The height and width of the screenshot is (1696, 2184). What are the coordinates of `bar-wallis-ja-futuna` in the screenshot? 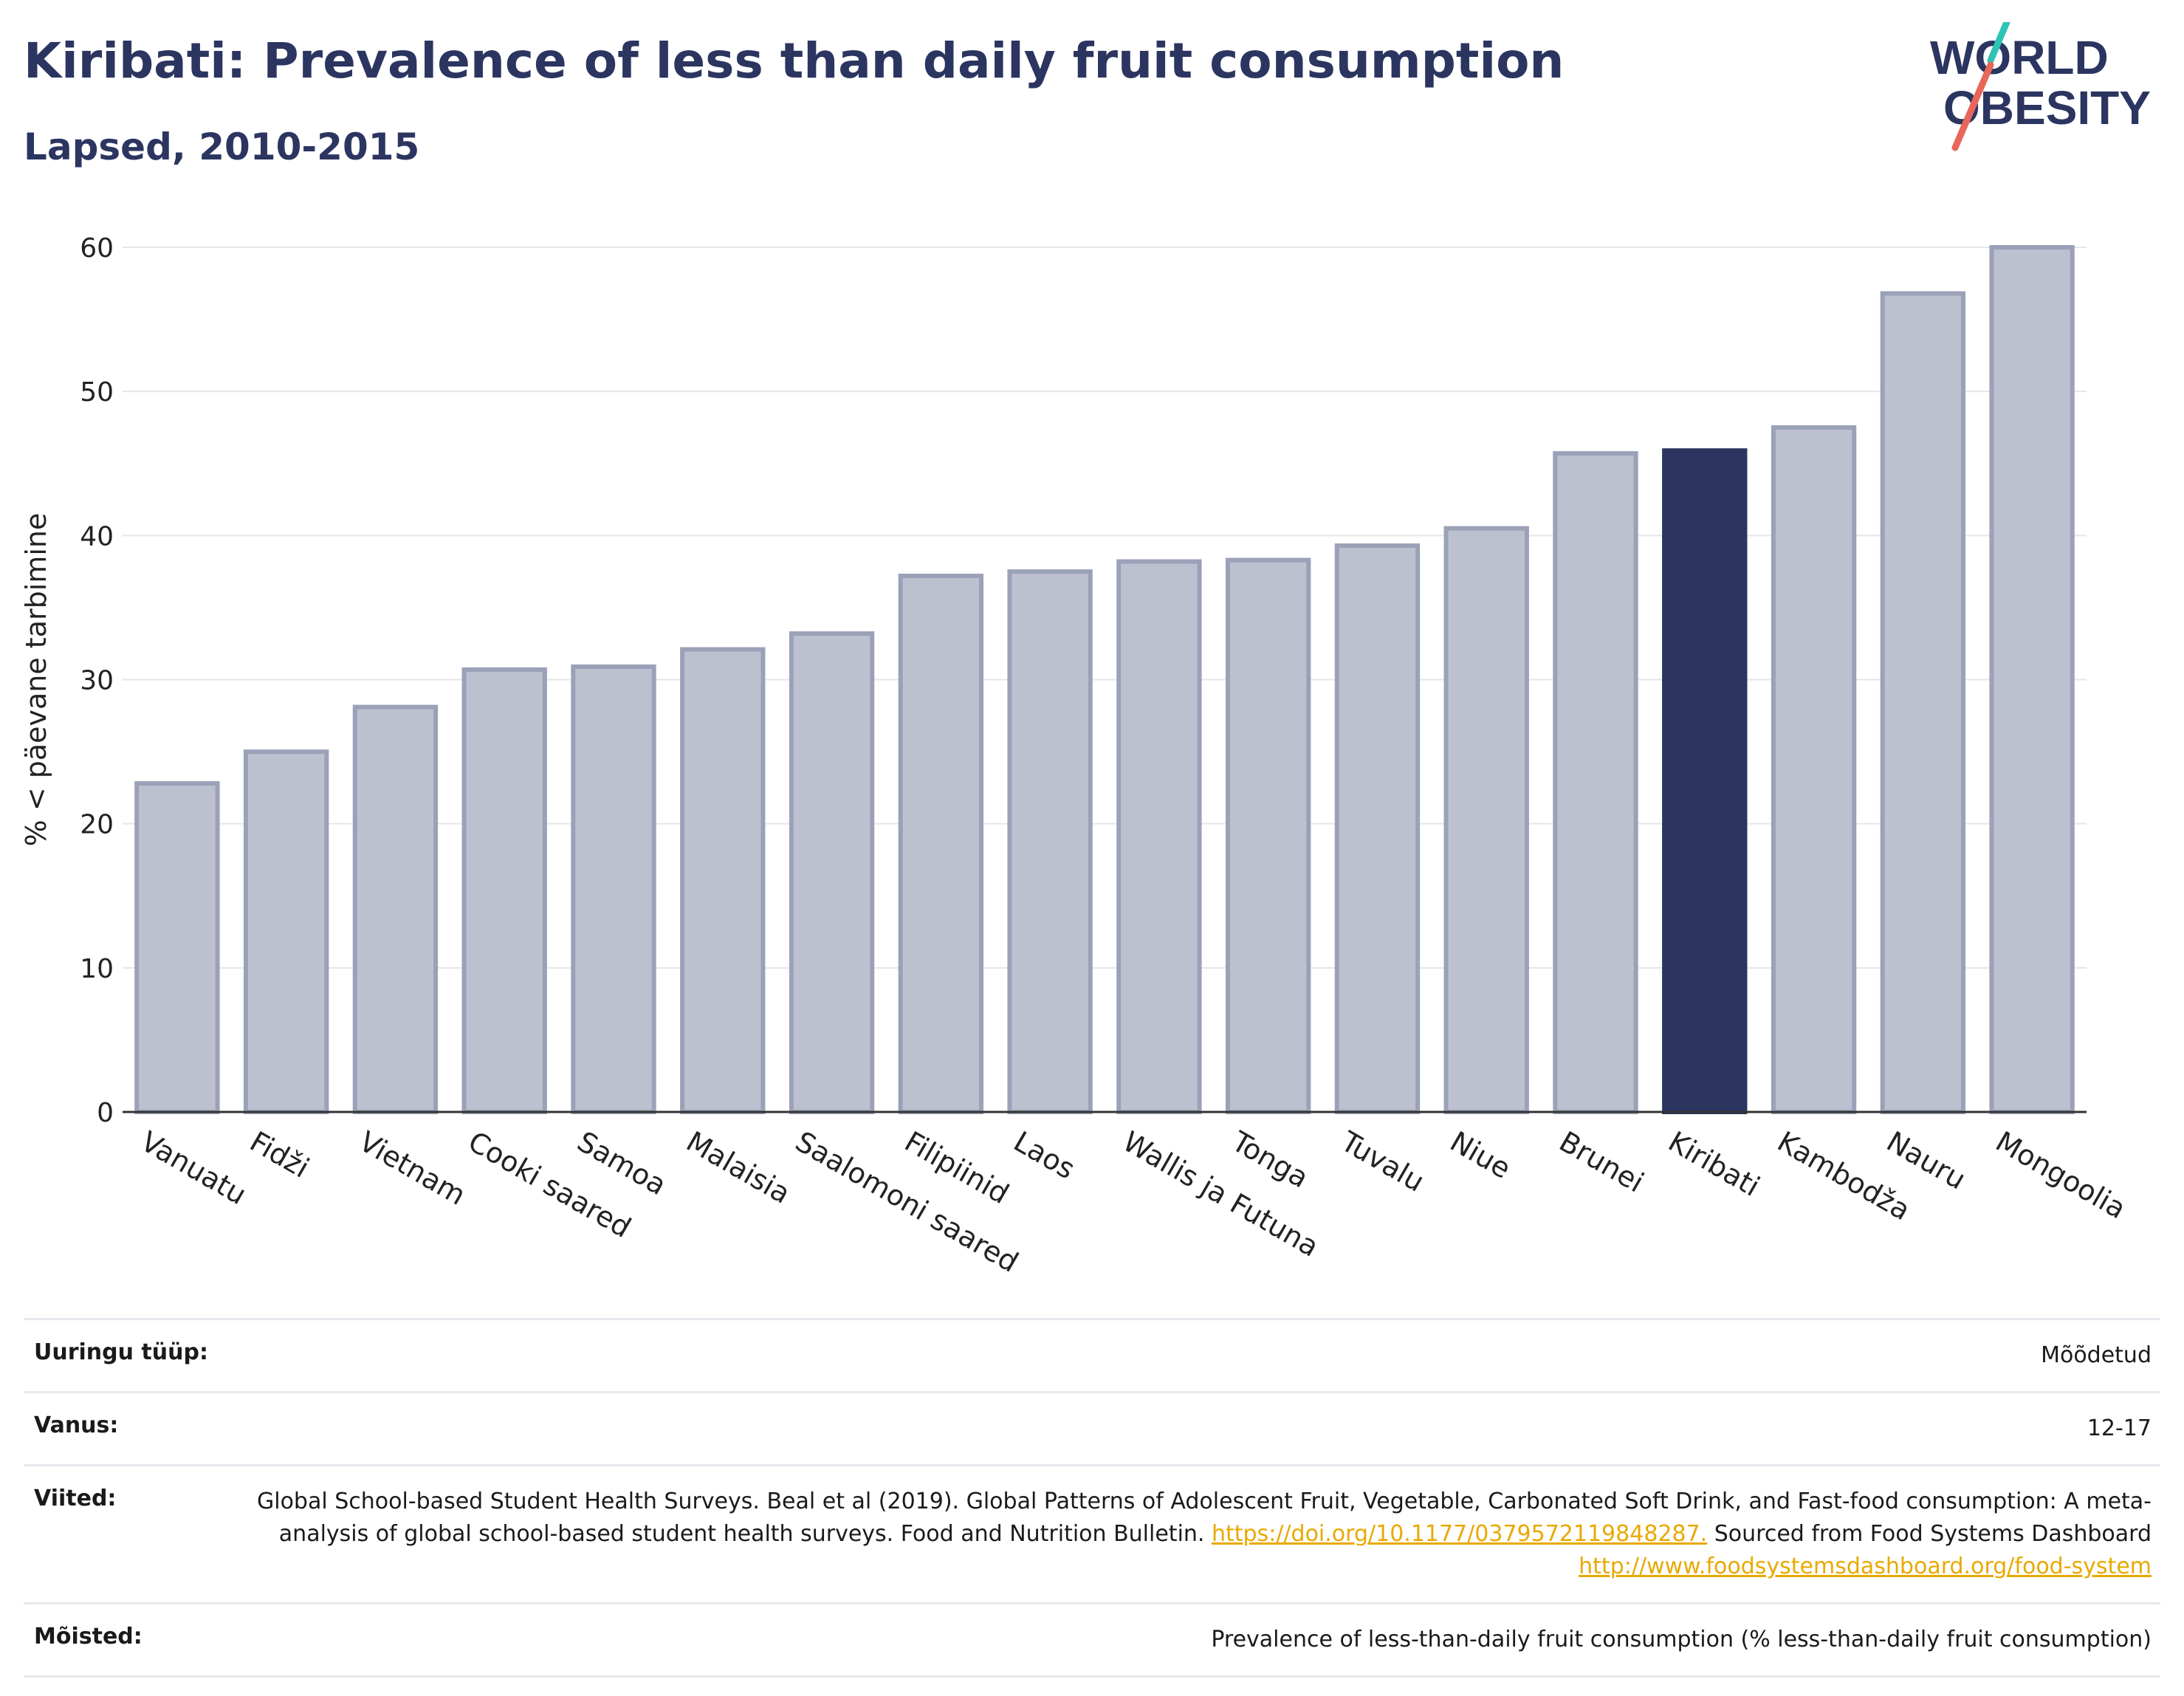 It's located at (1159, 836).